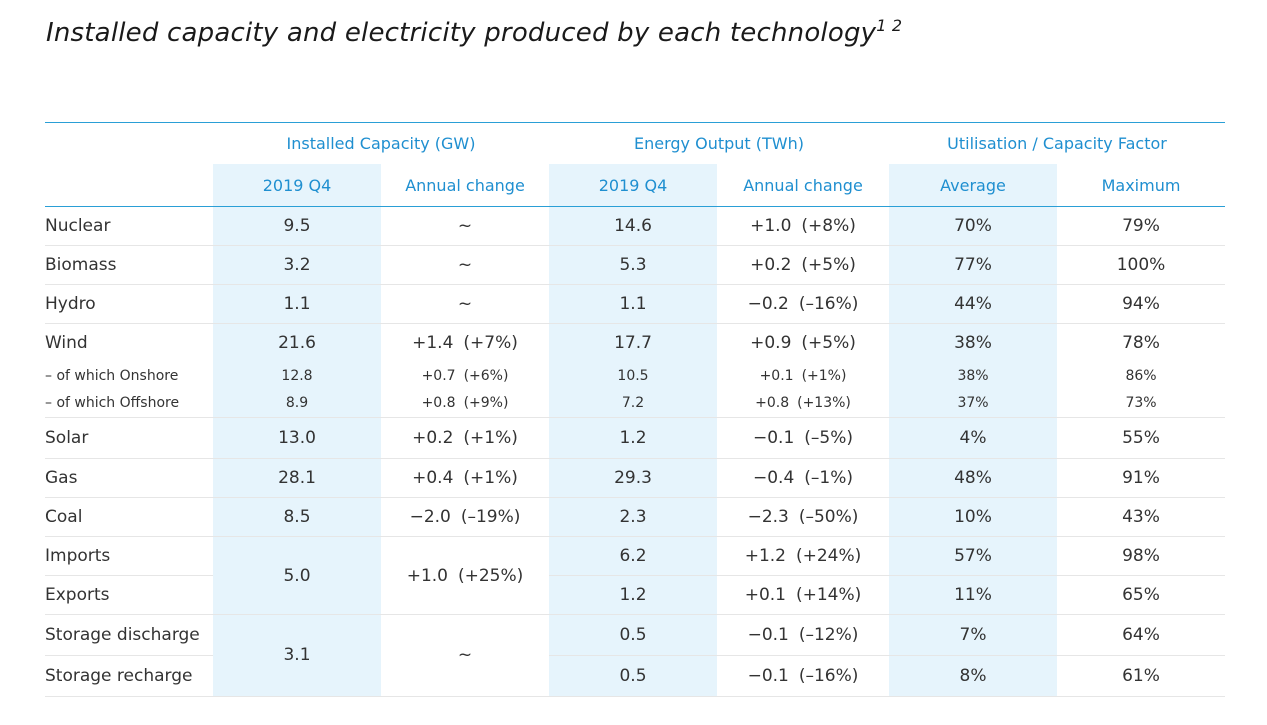 Image resolution: width=1267 pixels, height=725 pixels. What do you see at coordinates (635, 265) in the screenshot?
I see `table-row: Biomass 3.2 ~ 5.3 +0.2 (+5%) 77% 100%` at bounding box center [635, 265].